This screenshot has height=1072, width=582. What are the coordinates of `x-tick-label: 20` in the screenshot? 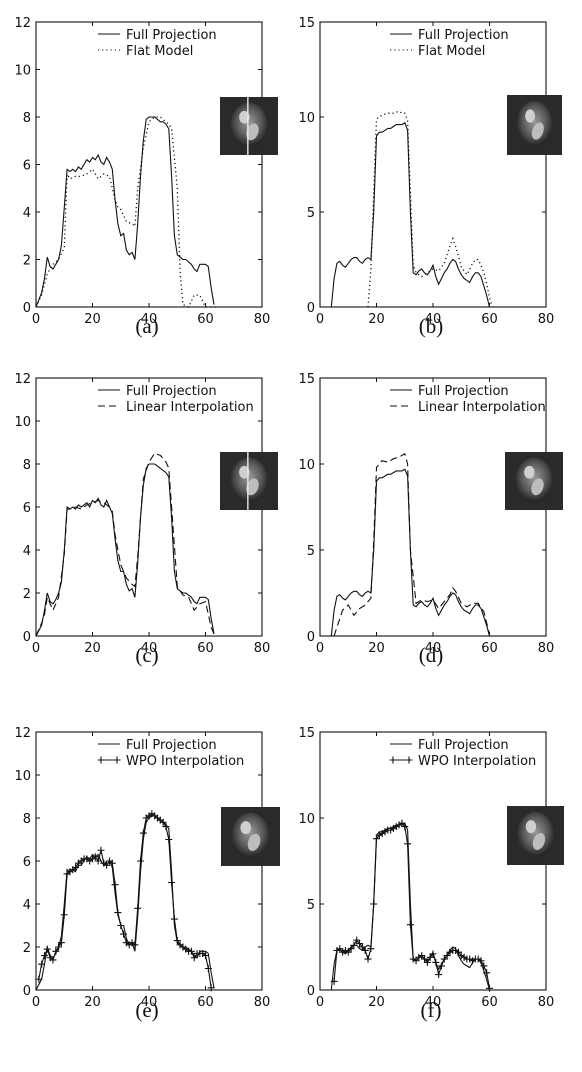 It's located at (376, 648).